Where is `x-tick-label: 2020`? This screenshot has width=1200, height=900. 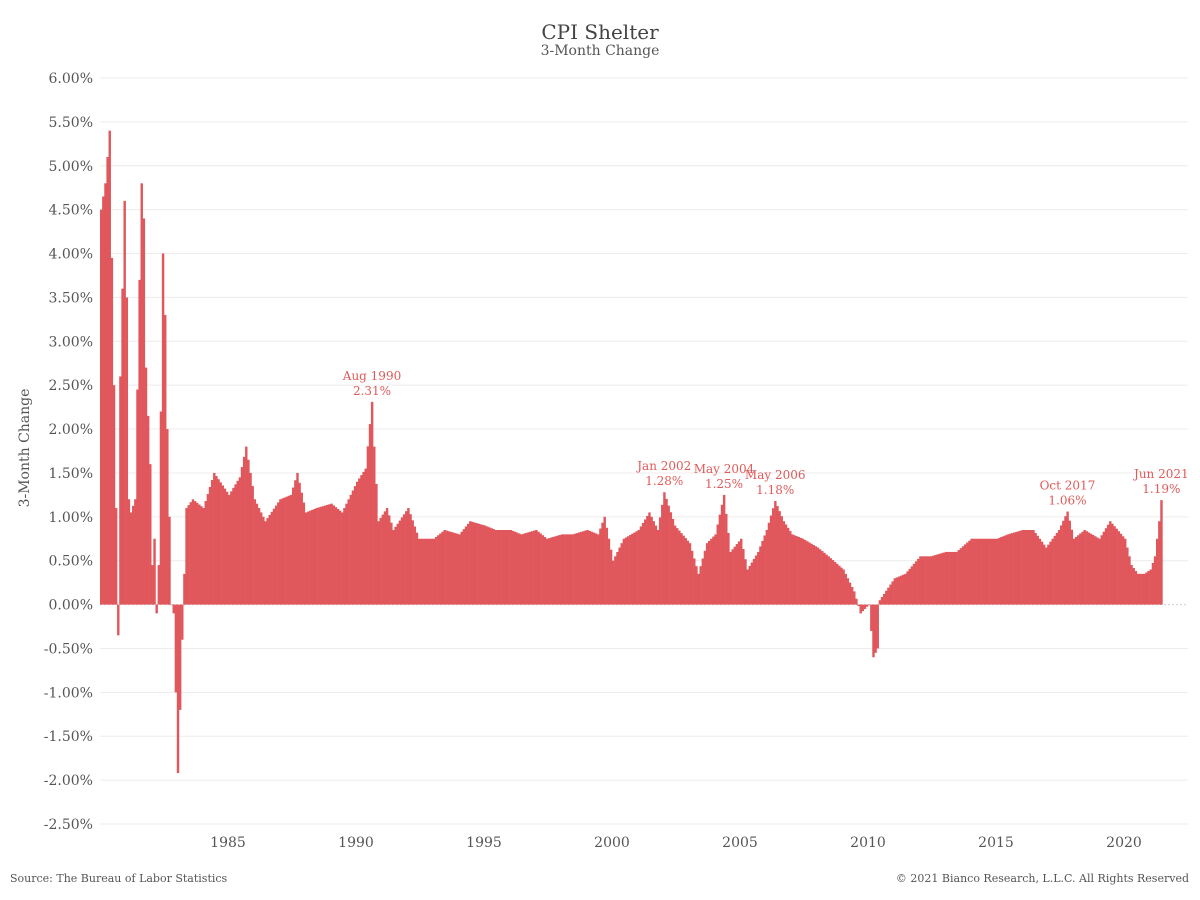 x-tick-label: 2020 is located at coordinates (1124, 843).